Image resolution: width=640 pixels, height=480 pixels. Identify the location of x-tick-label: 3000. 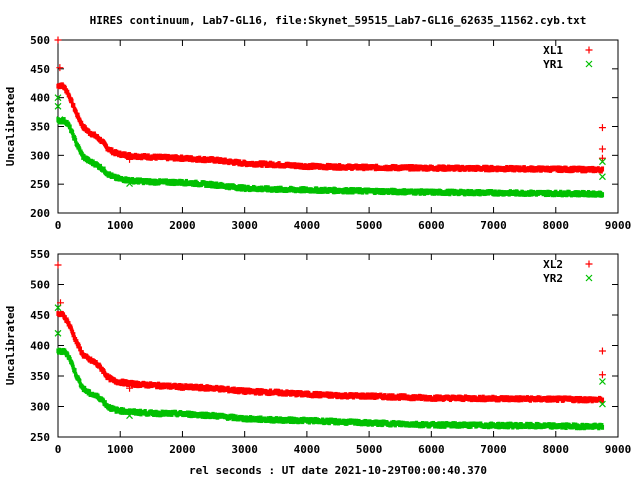
(244, 449).